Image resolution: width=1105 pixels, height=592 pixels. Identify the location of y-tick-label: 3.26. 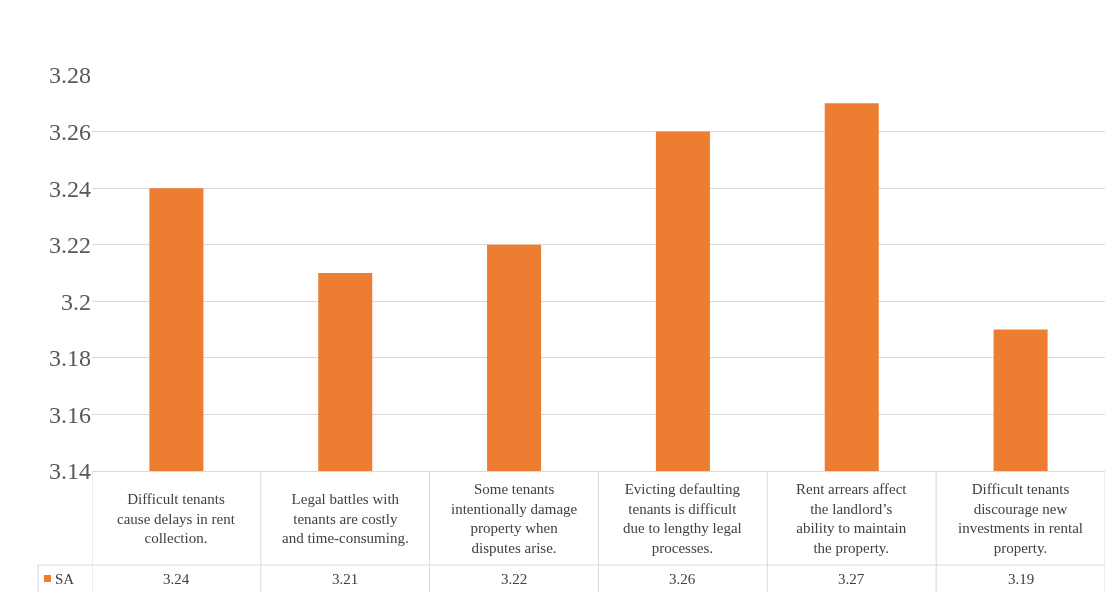
(70, 131).